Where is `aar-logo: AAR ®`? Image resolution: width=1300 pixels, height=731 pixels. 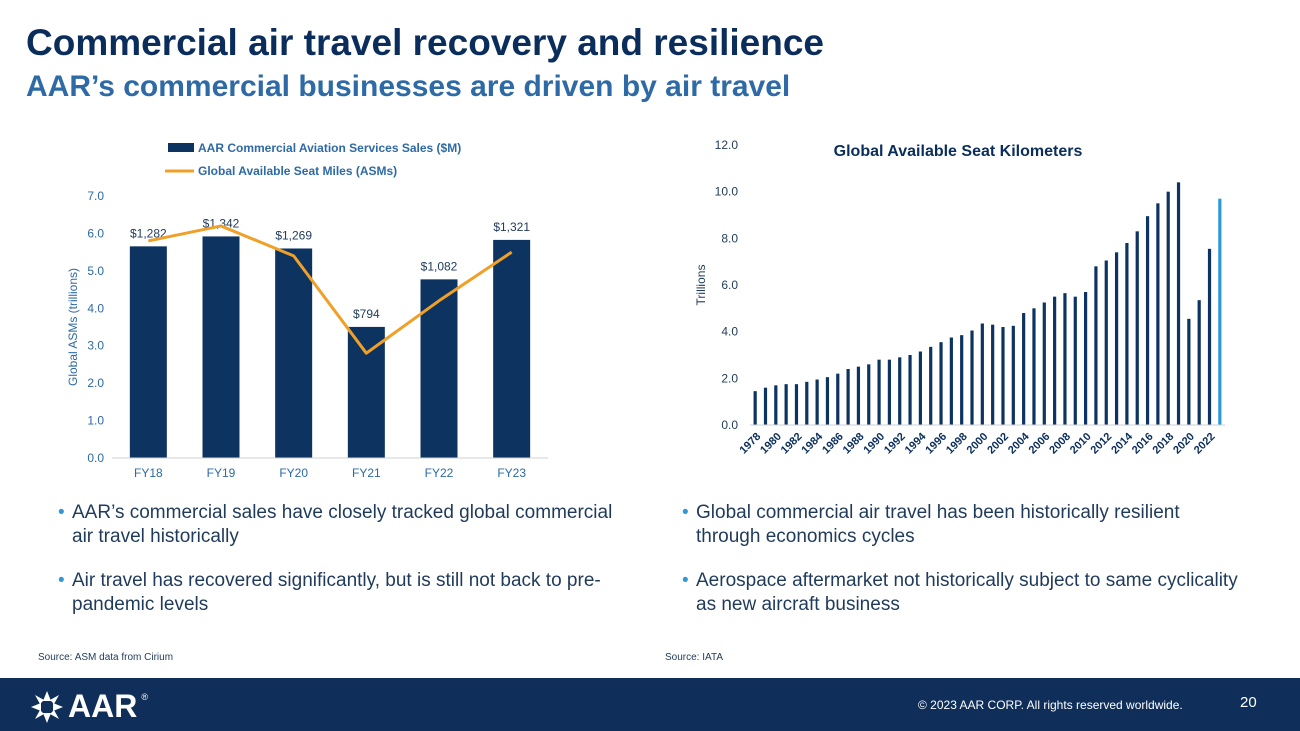 aar-logo: AAR ® is located at coordinates (89, 706).